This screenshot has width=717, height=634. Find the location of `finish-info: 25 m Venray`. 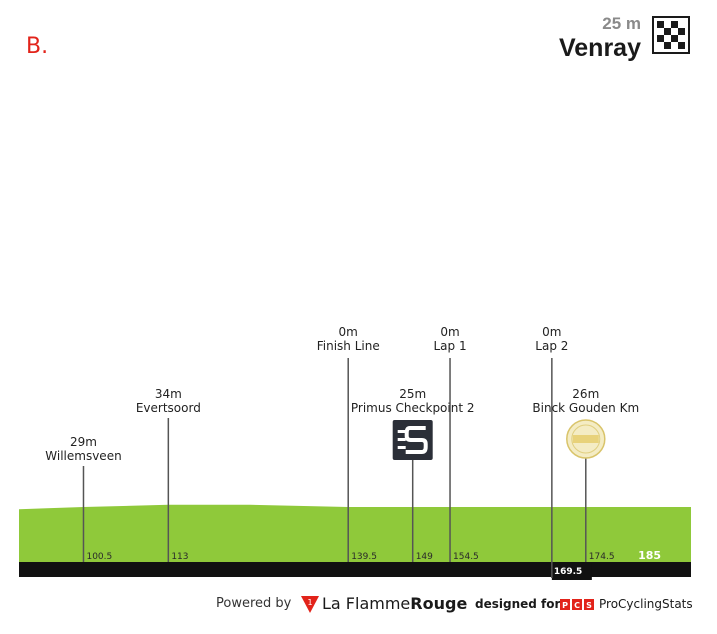

finish-info: 25 m Venray is located at coordinates (600, 38).